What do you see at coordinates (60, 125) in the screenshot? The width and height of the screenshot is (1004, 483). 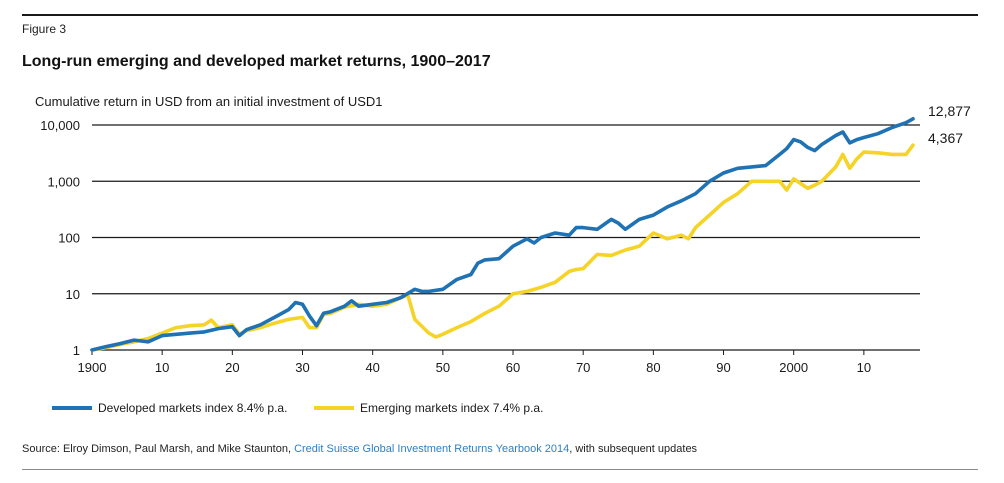 I see `y-tick-label: 10,000` at bounding box center [60, 125].